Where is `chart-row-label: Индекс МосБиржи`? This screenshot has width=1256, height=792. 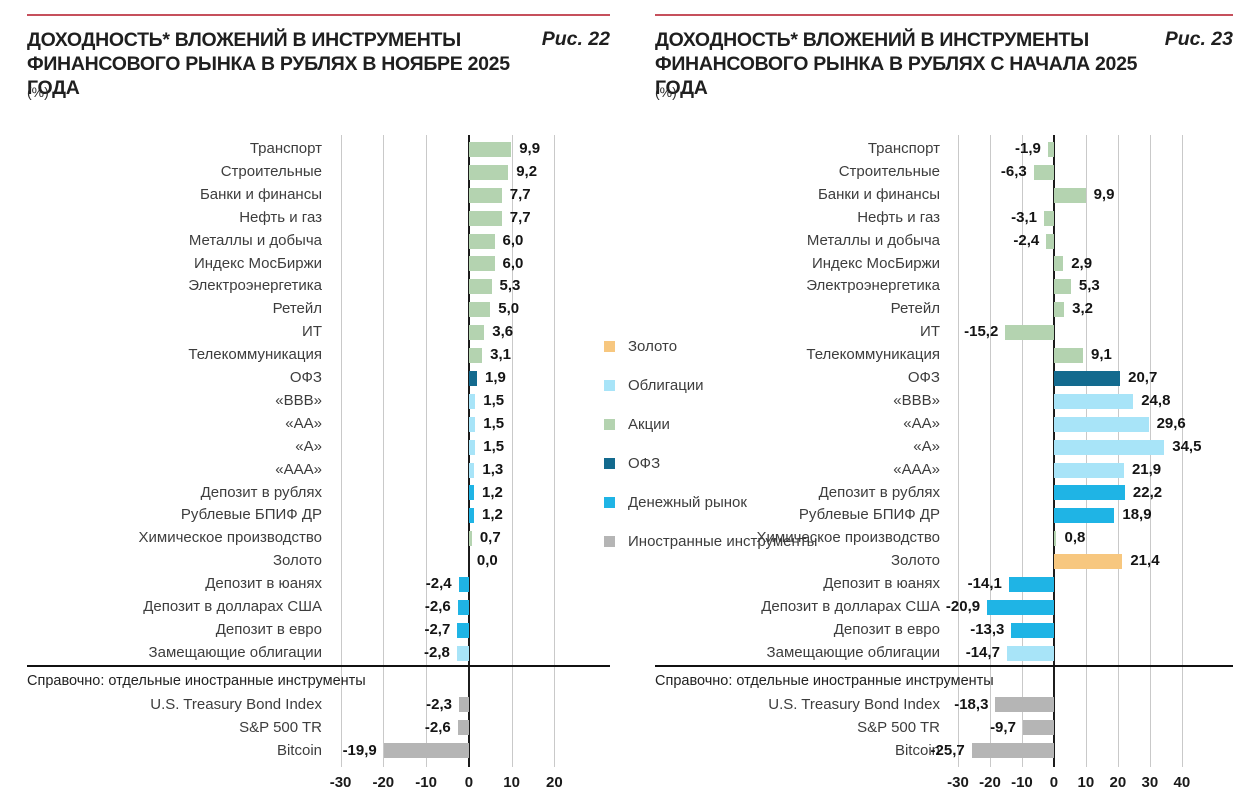 chart-row-label: Индекс МосБиржи is located at coordinates (875, 263).